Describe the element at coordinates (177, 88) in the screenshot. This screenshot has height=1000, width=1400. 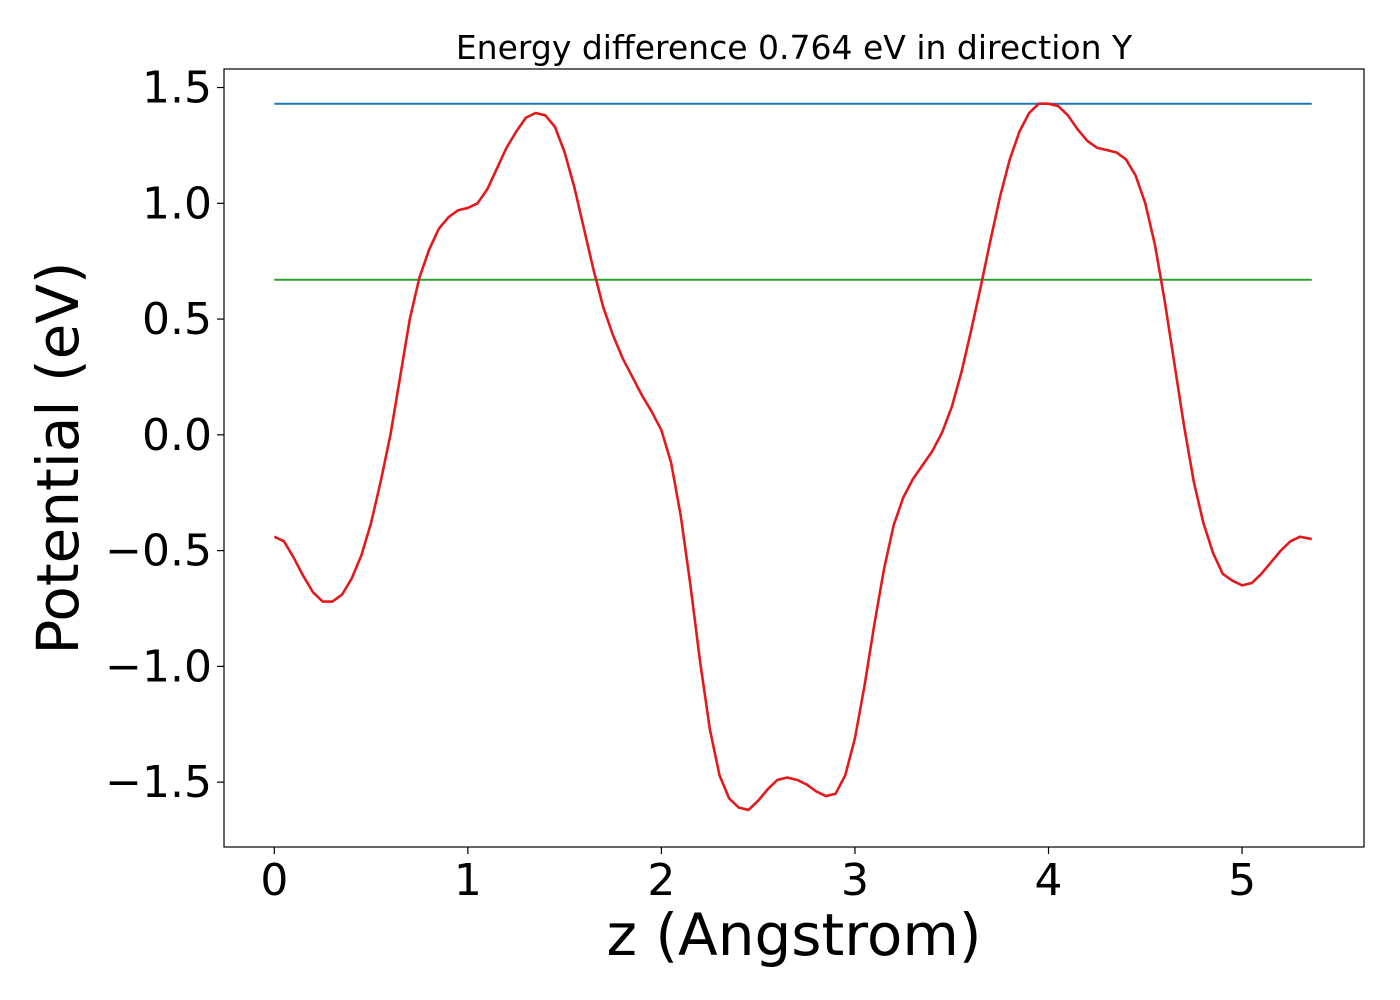
I see `y-tick-label: 1.5` at that location.